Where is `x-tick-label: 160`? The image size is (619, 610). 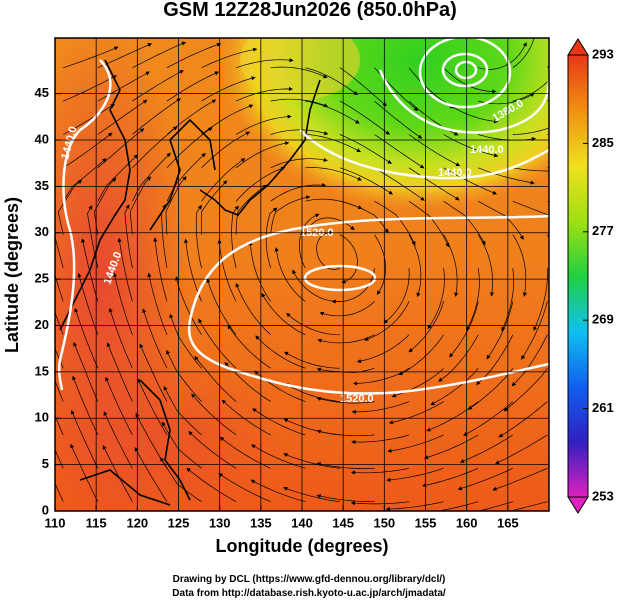 x-tick-label: 160 is located at coordinates (467, 522).